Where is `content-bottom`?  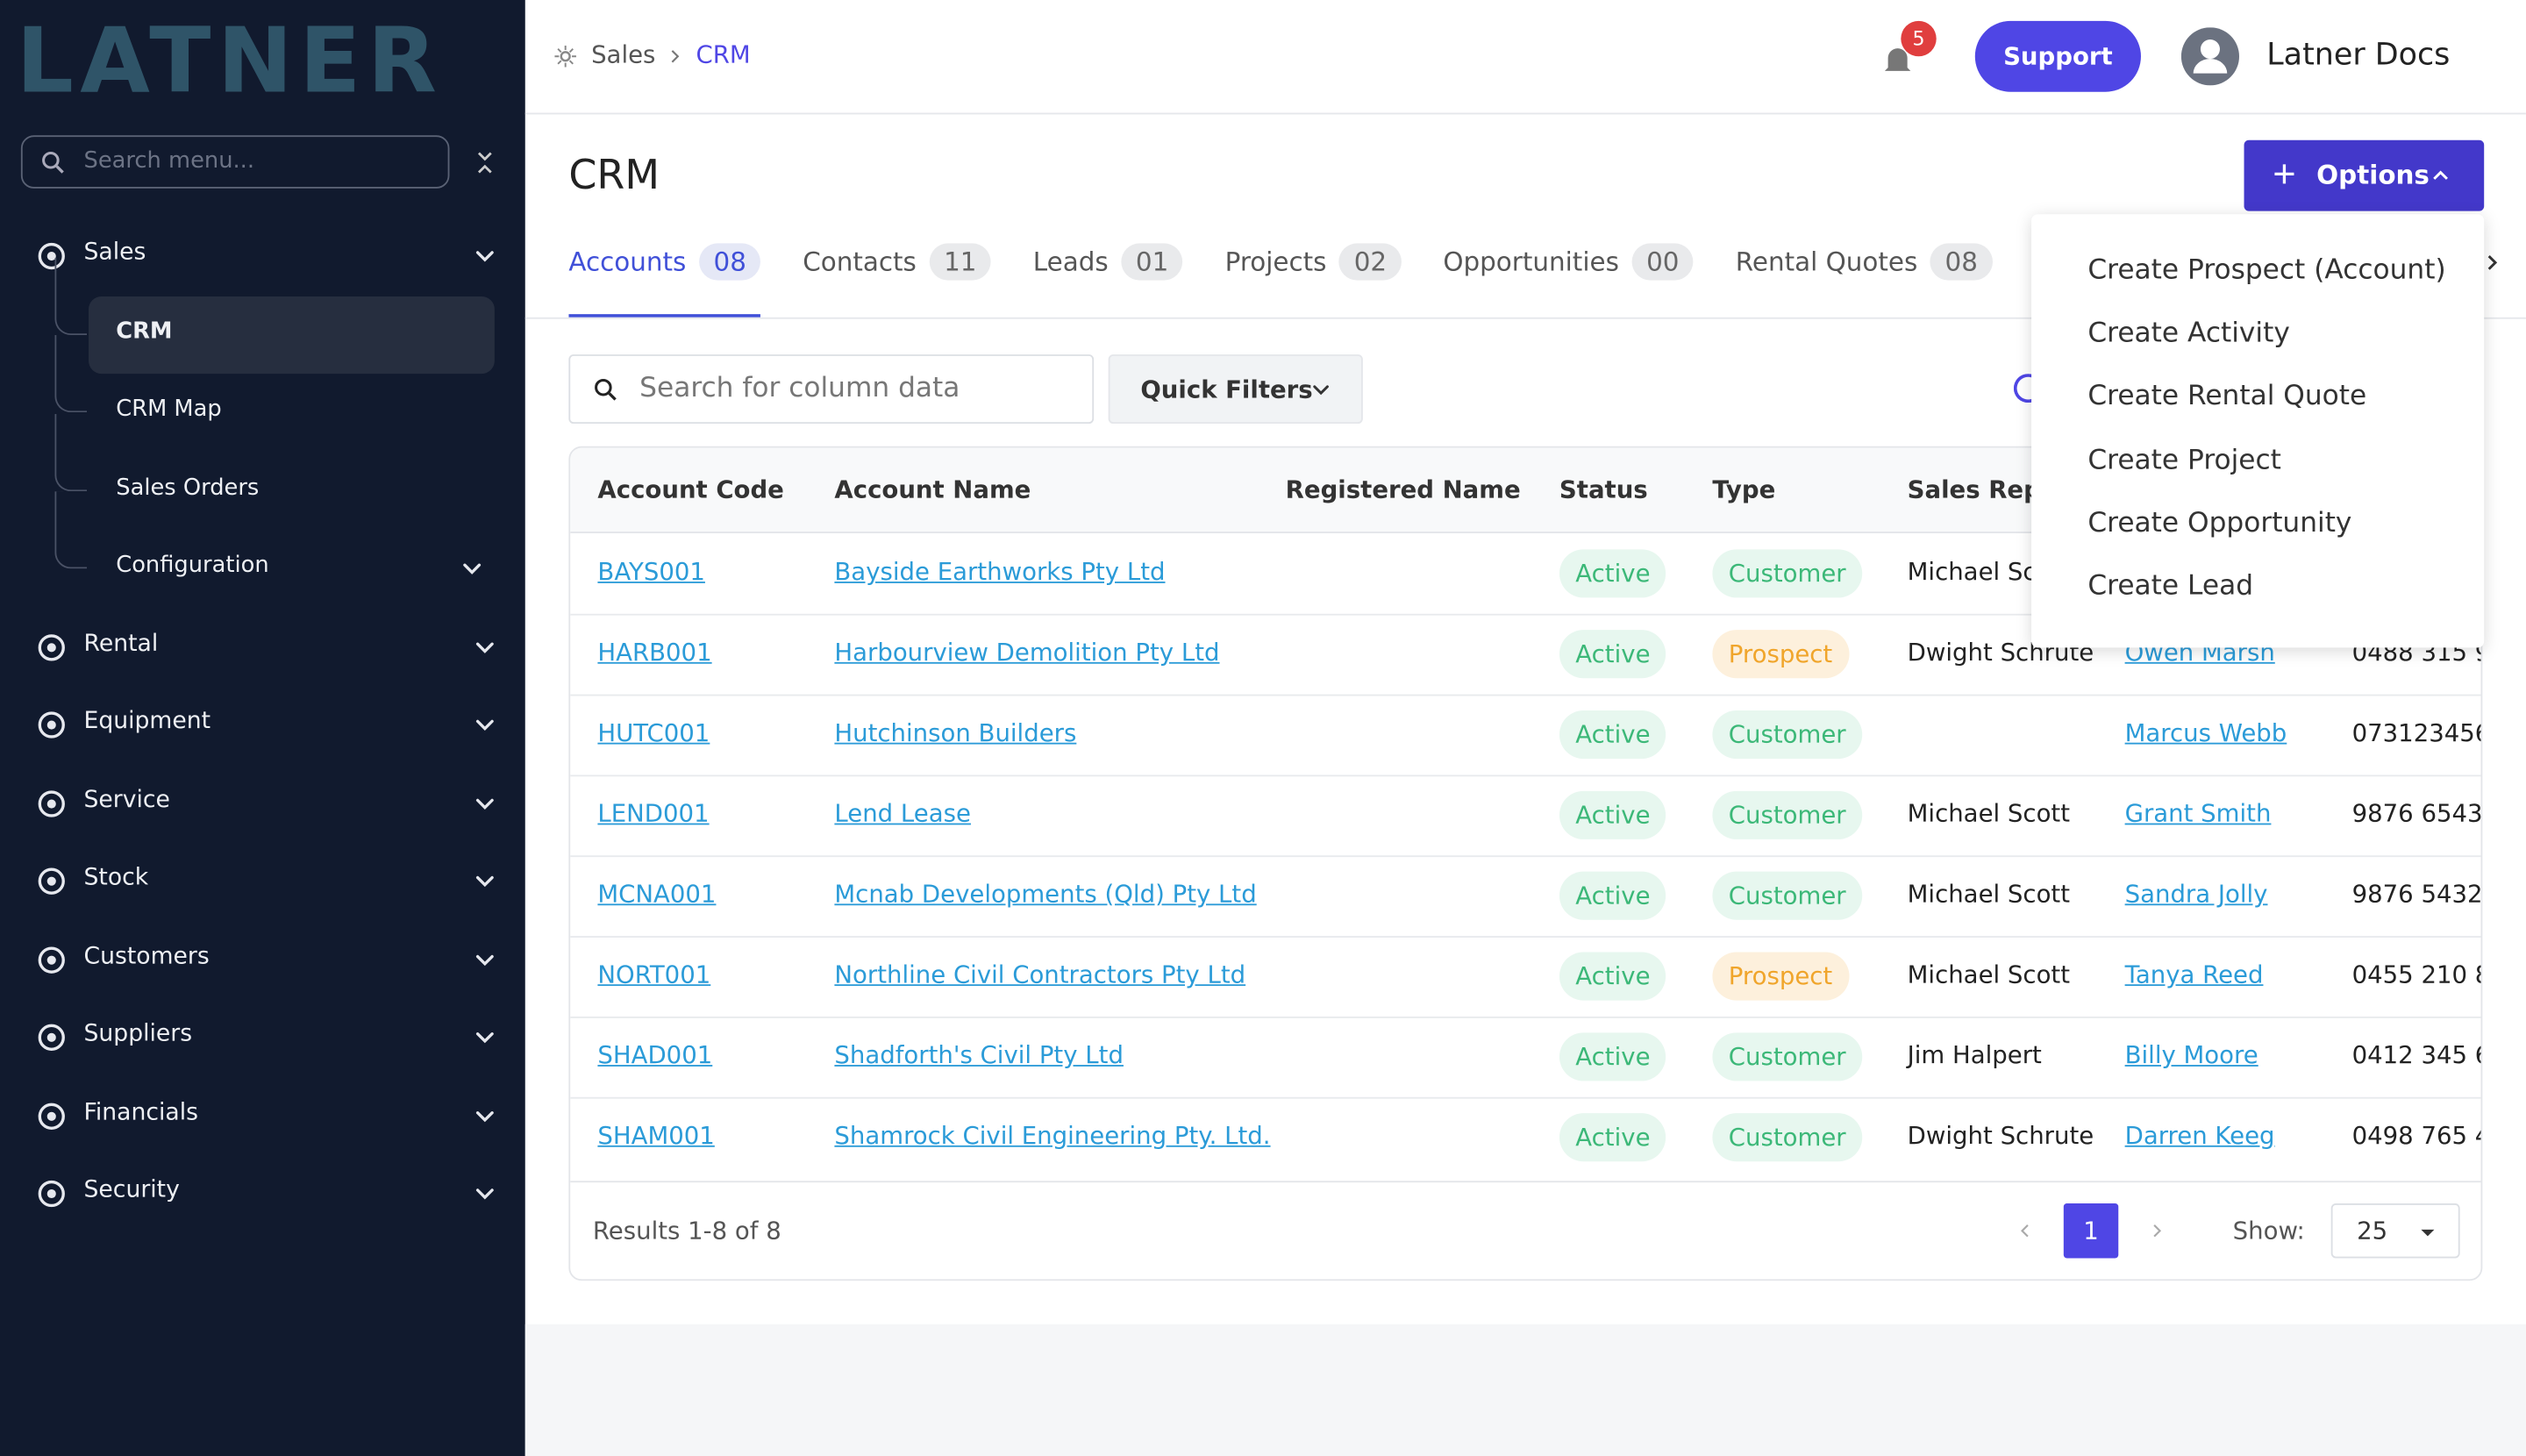 content-bottom is located at coordinates (1525, 1390).